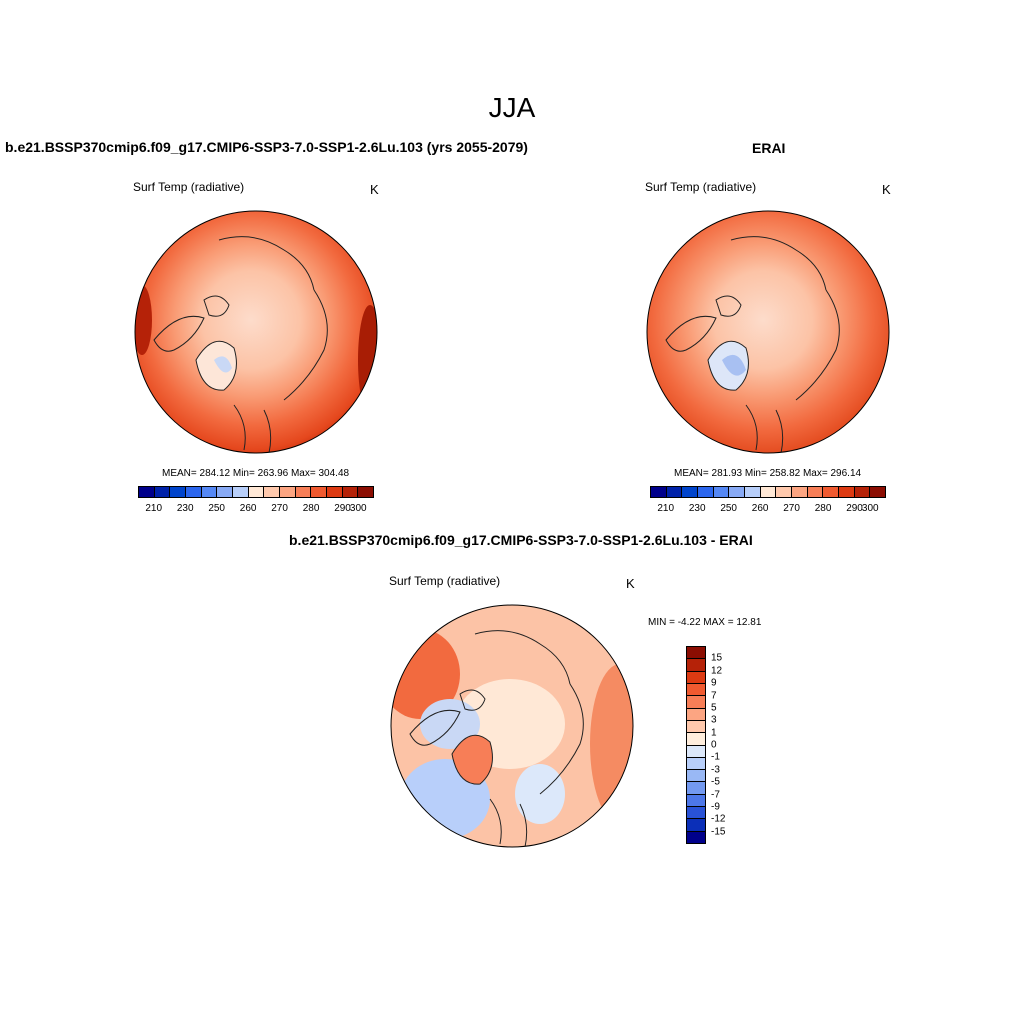 The image size is (1024, 1024). Describe the element at coordinates (445, 581) in the screenshot. I see `diff-variable-label: Surf Temp (radiative)` at that location.